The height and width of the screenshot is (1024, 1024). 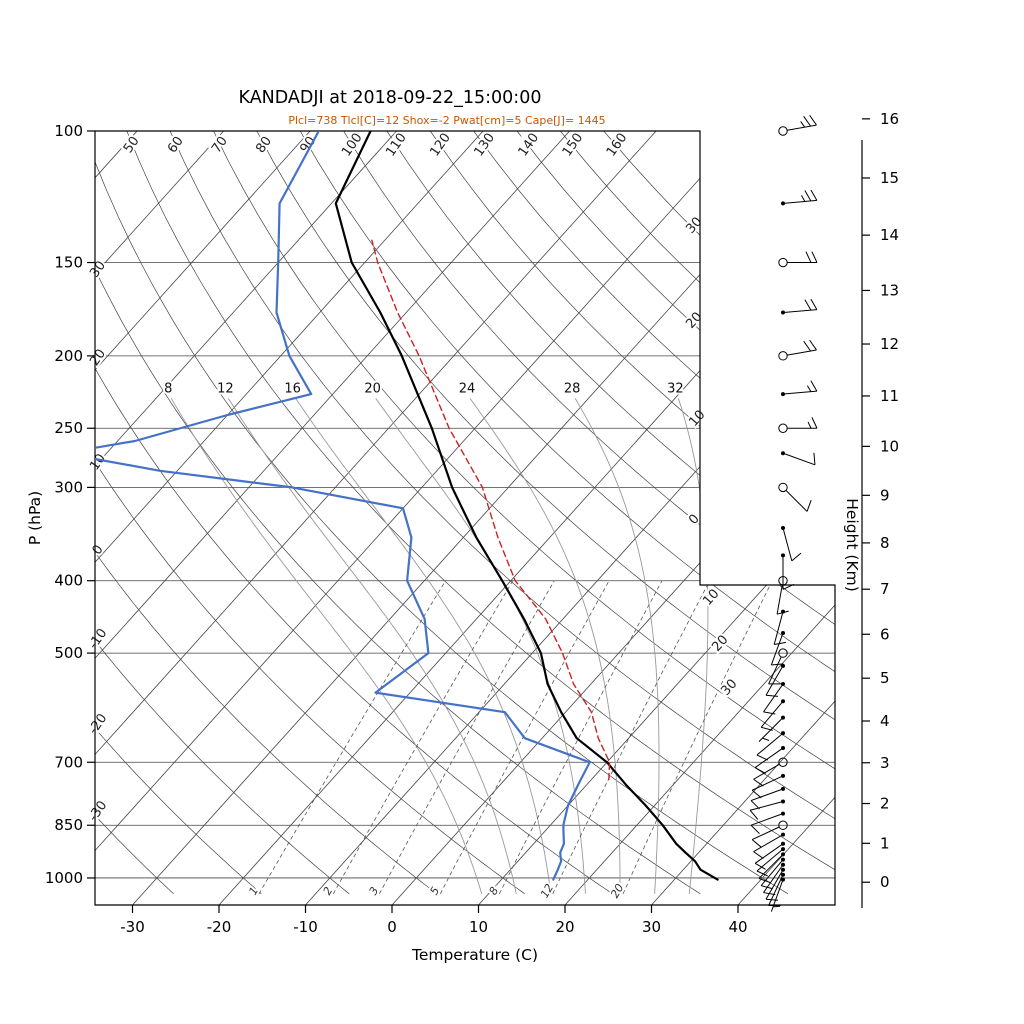 I want to click on height-axis-title: Height (Km), so click(x=852, y=545).